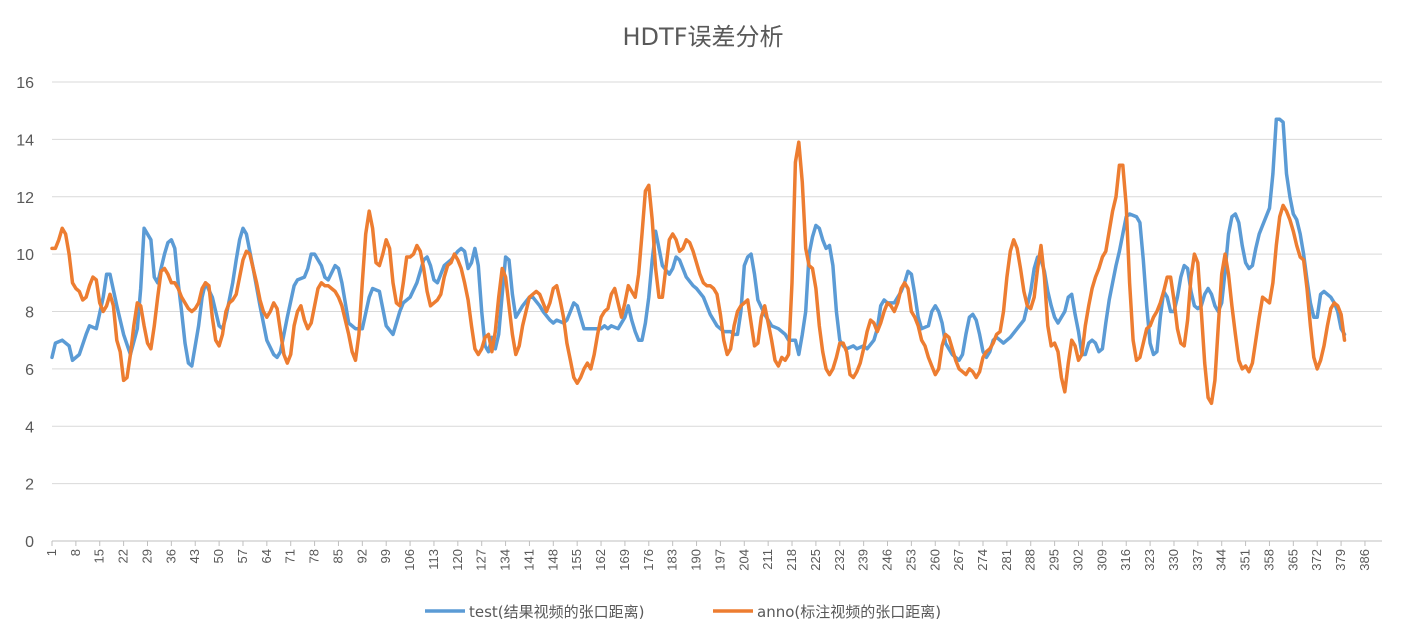 The height and width of the screenshot is (644, 1406). I want to click on x-tick-label: 330, so click(1173, 560).